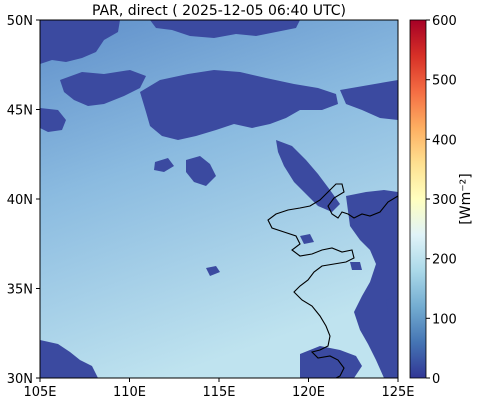  I want to click on x-tick-label: 115E, so click(218, 392).